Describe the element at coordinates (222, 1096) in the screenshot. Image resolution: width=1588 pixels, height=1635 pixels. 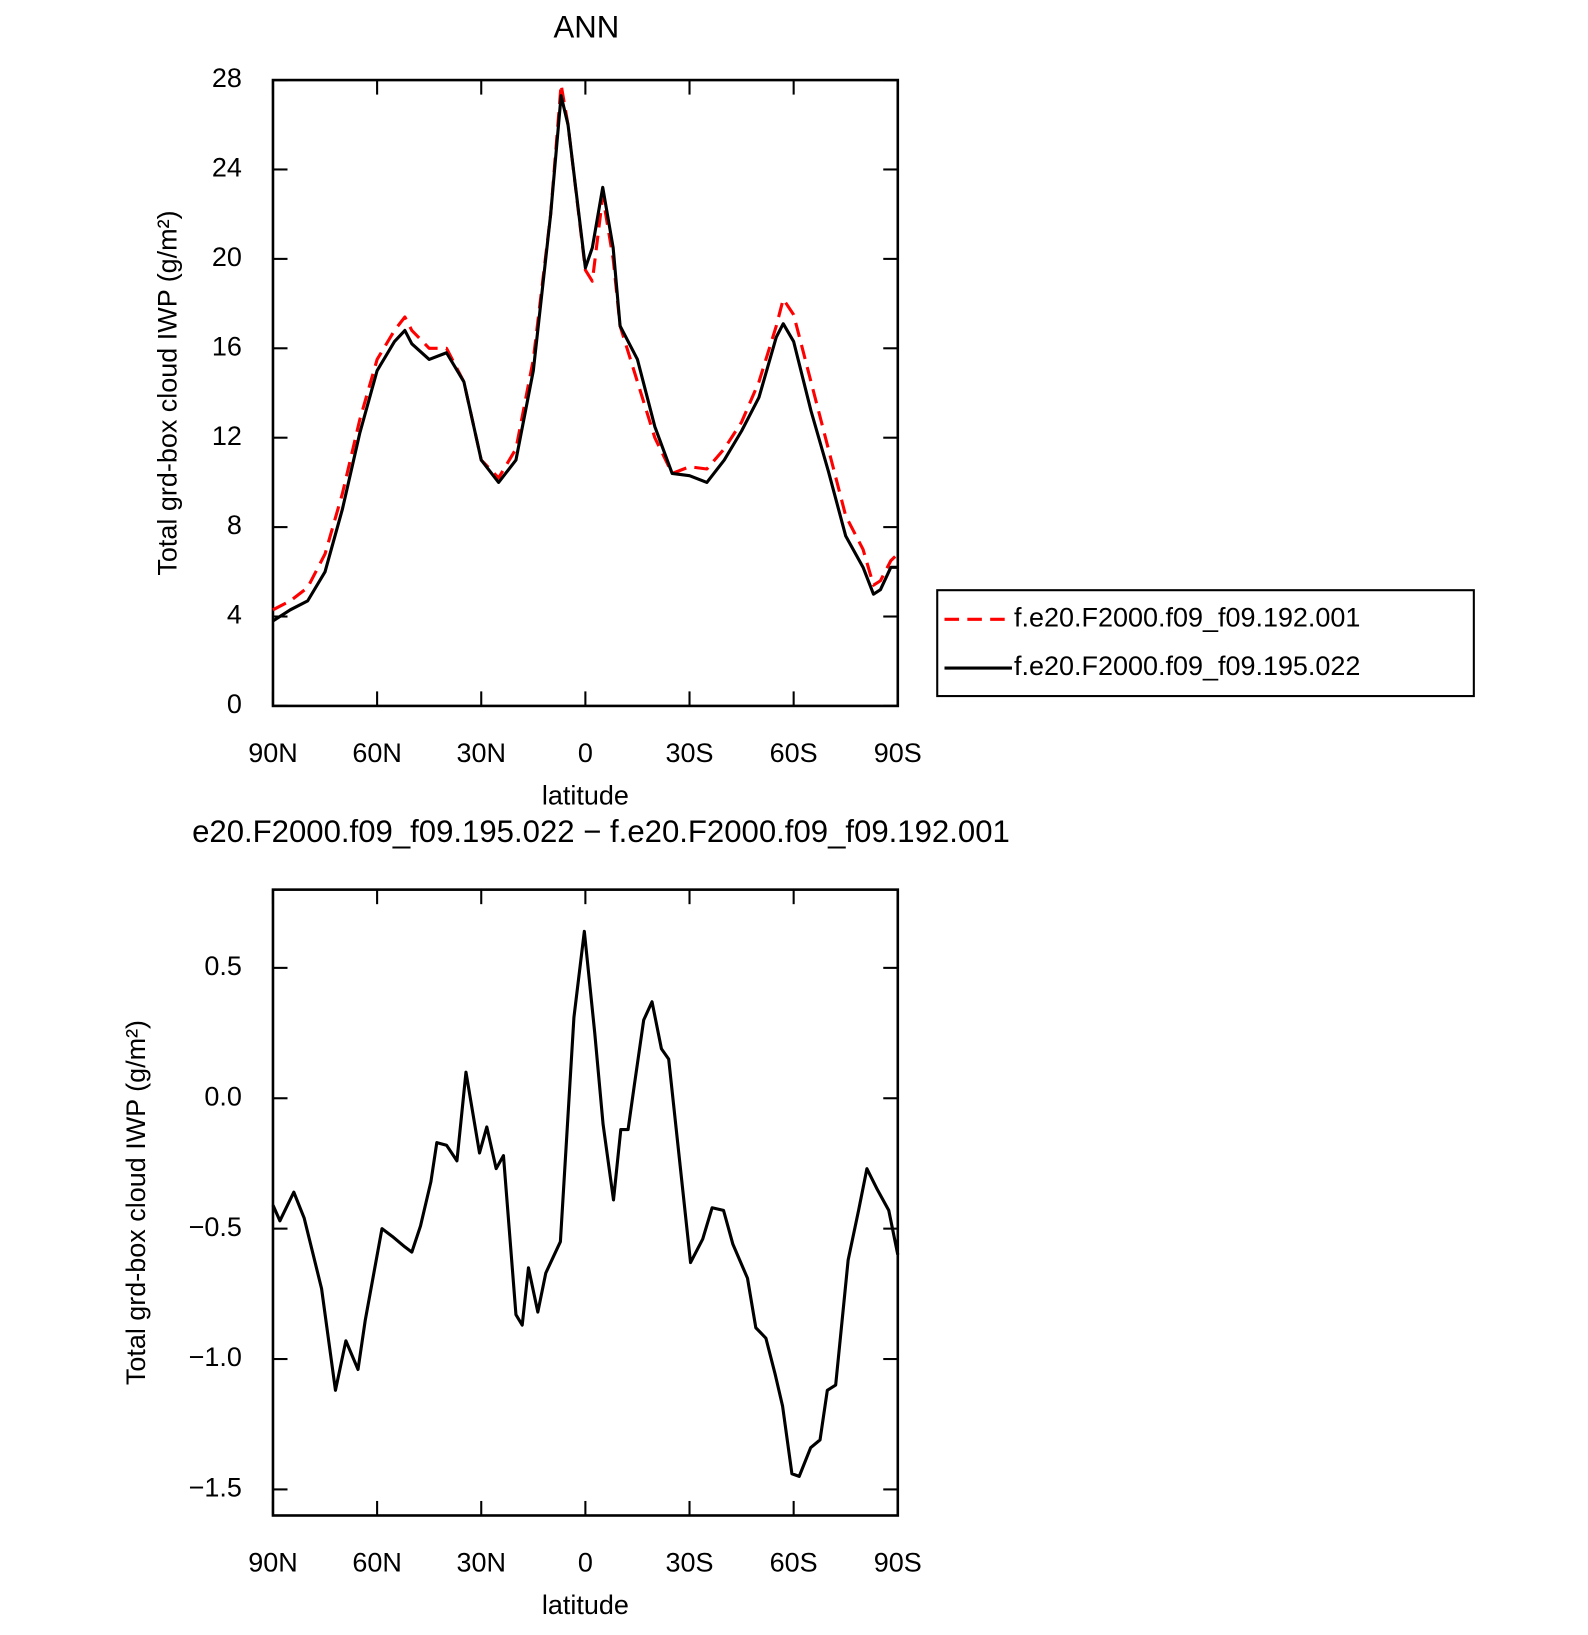
I see `y-tick-label: 0.0` at that location.